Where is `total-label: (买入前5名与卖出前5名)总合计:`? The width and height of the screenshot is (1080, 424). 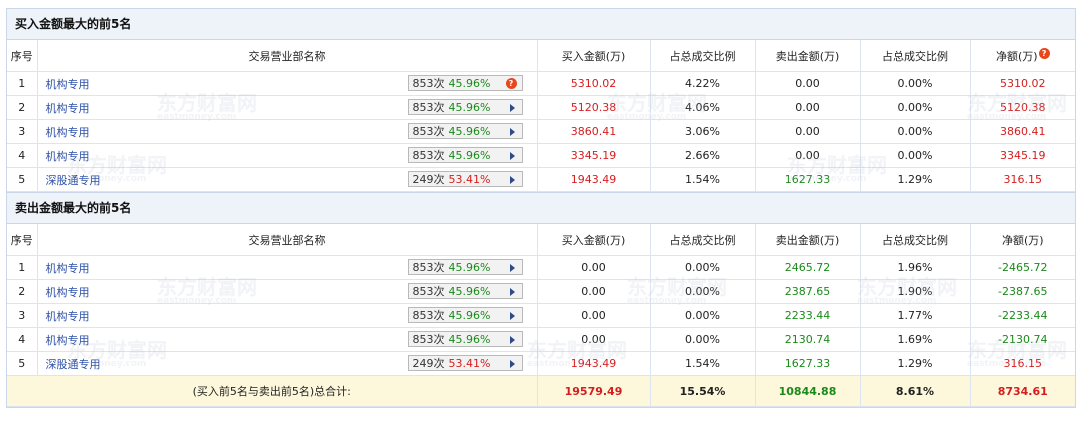 total-label: (买入前5名与卖出前5名)总合计: is located at coordinates (272, 391).